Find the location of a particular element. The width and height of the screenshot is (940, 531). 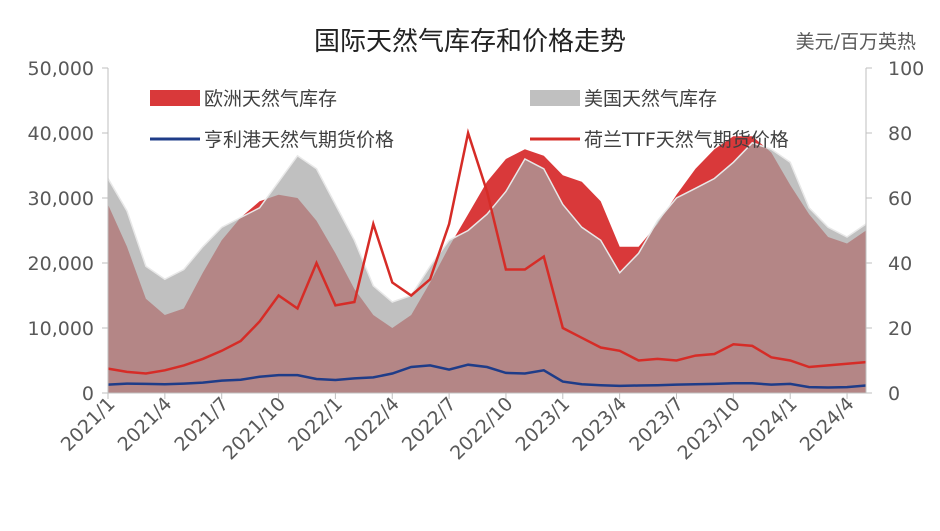

x-tick-label: 2022/1 is located at coordinates (315, 424).